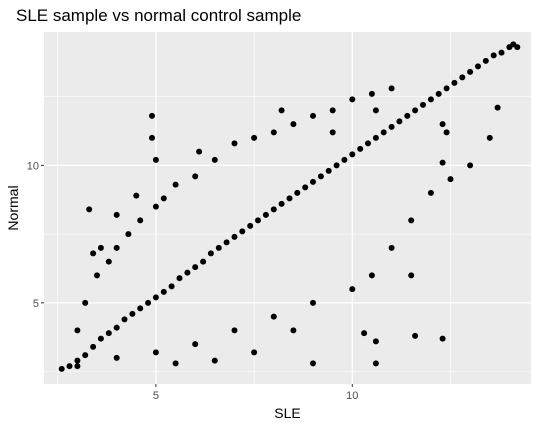 The width and height of the screenshot is (539, 429). I want to click on chart-title: SLE sample vs normal control sample, so click(158, 15).